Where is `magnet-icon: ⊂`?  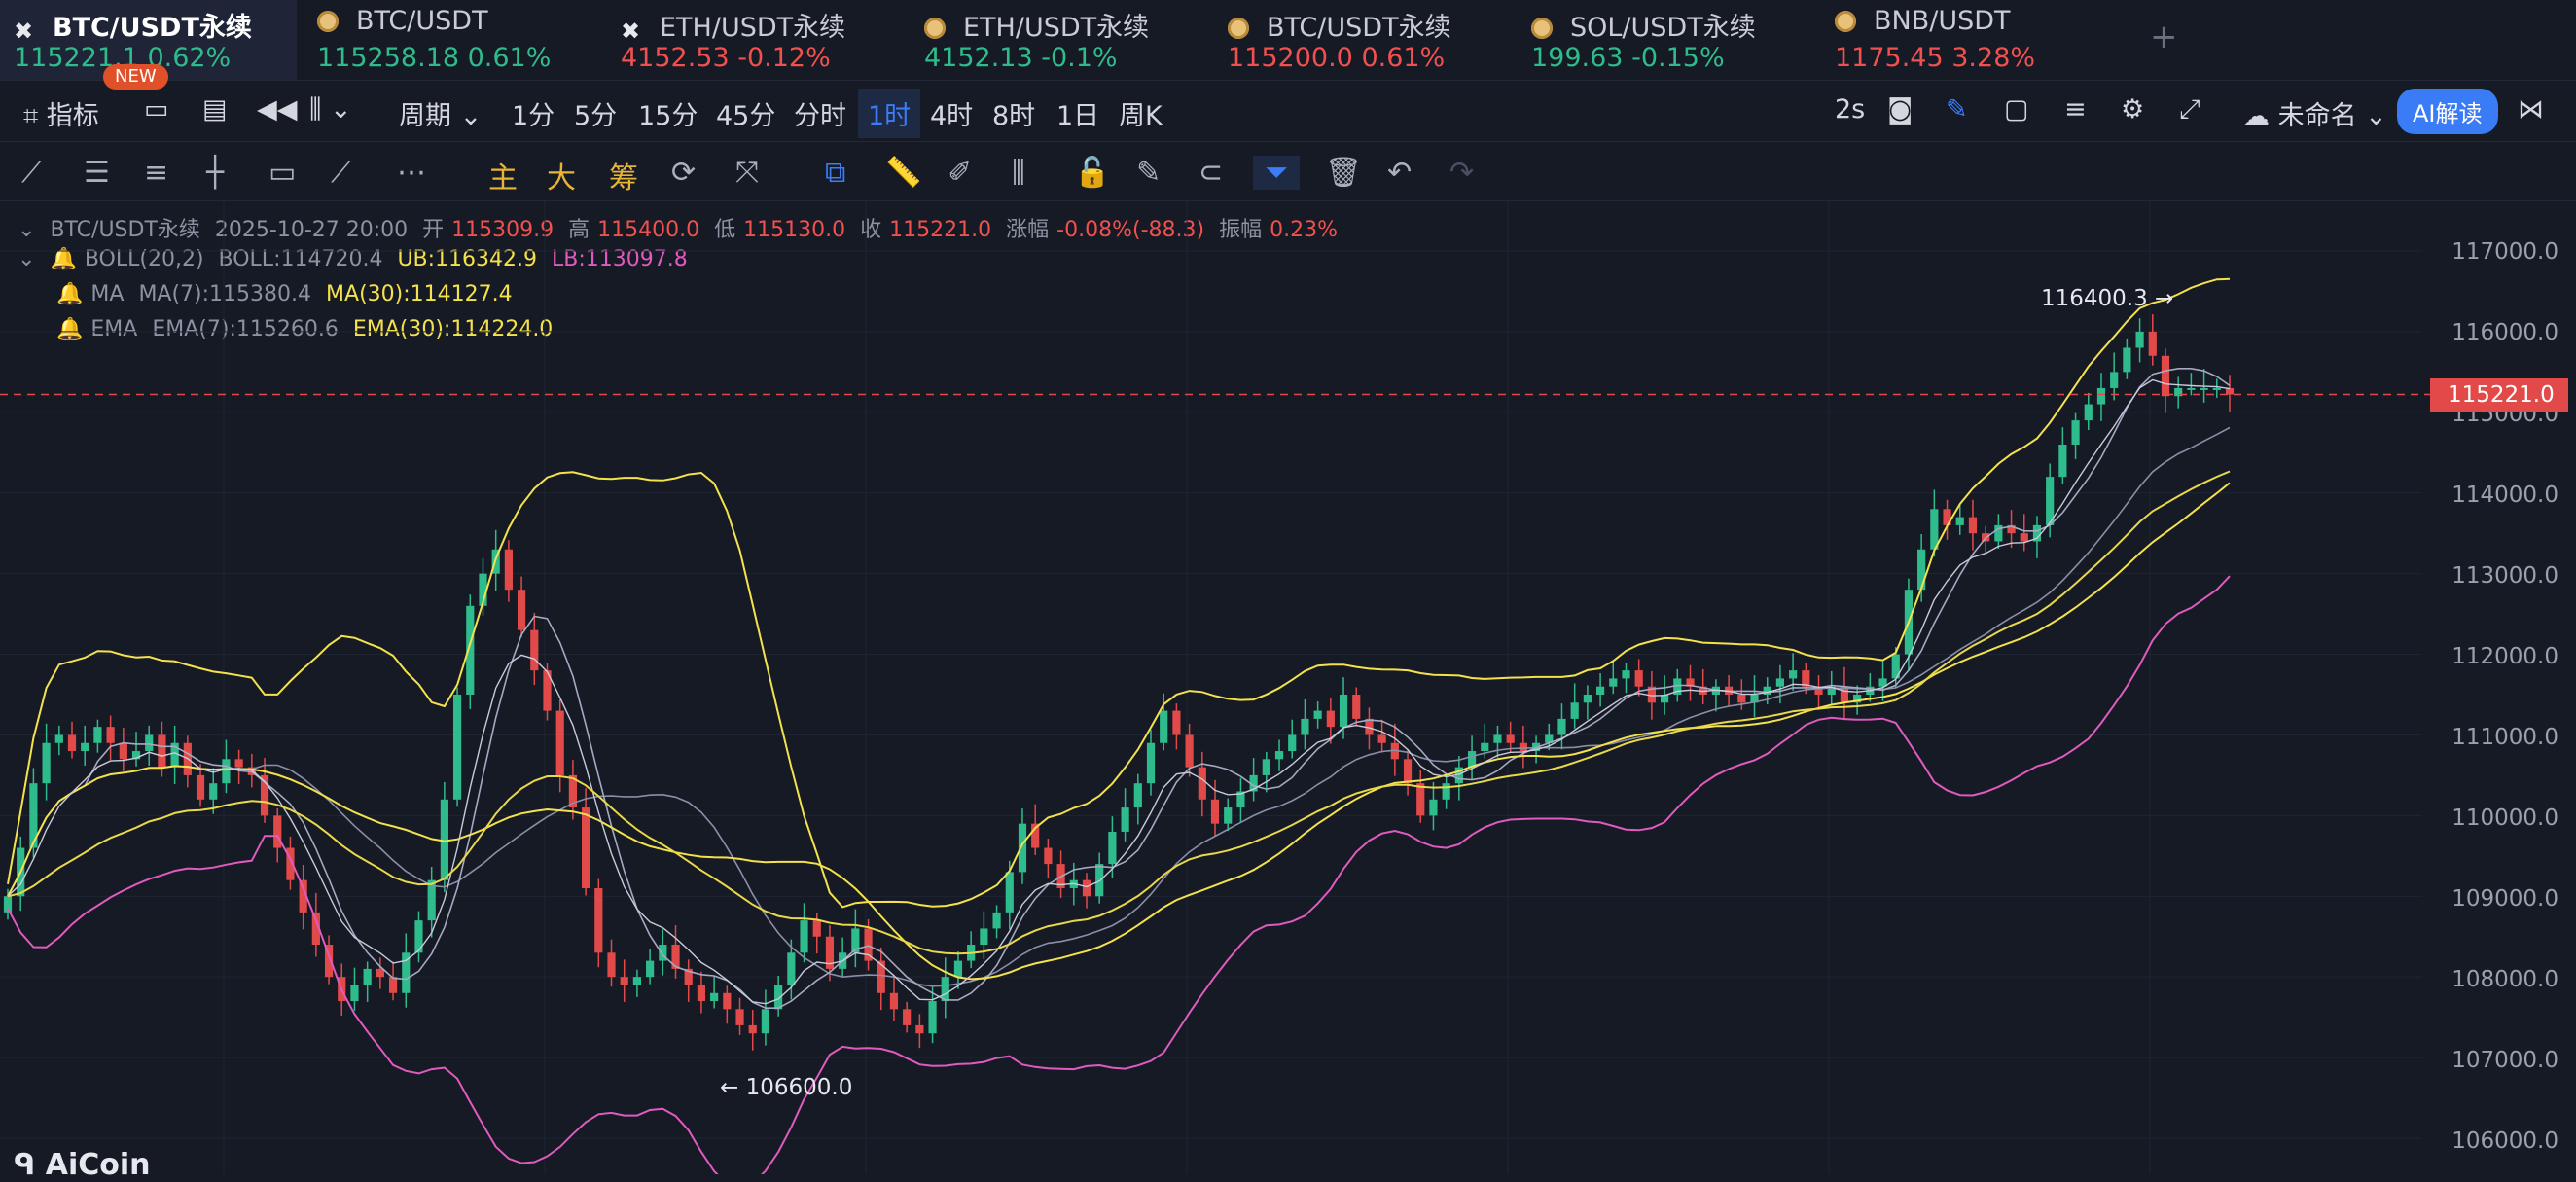 magnet-icon: ⊂ is located at coordinates (1211, 173).